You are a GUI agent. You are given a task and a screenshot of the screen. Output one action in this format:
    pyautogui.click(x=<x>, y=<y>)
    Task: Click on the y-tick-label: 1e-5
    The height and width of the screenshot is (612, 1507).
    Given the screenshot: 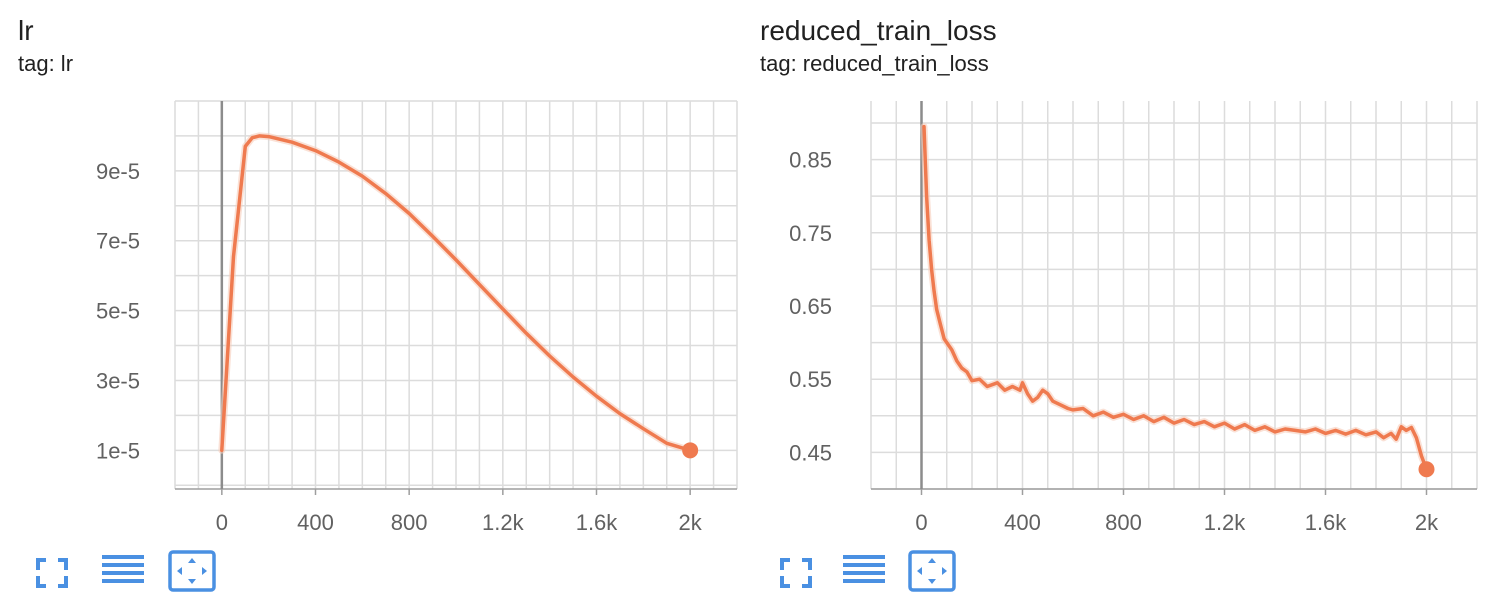 What is the action you would take?
    pyautogui.click(x=118, y=450)
    